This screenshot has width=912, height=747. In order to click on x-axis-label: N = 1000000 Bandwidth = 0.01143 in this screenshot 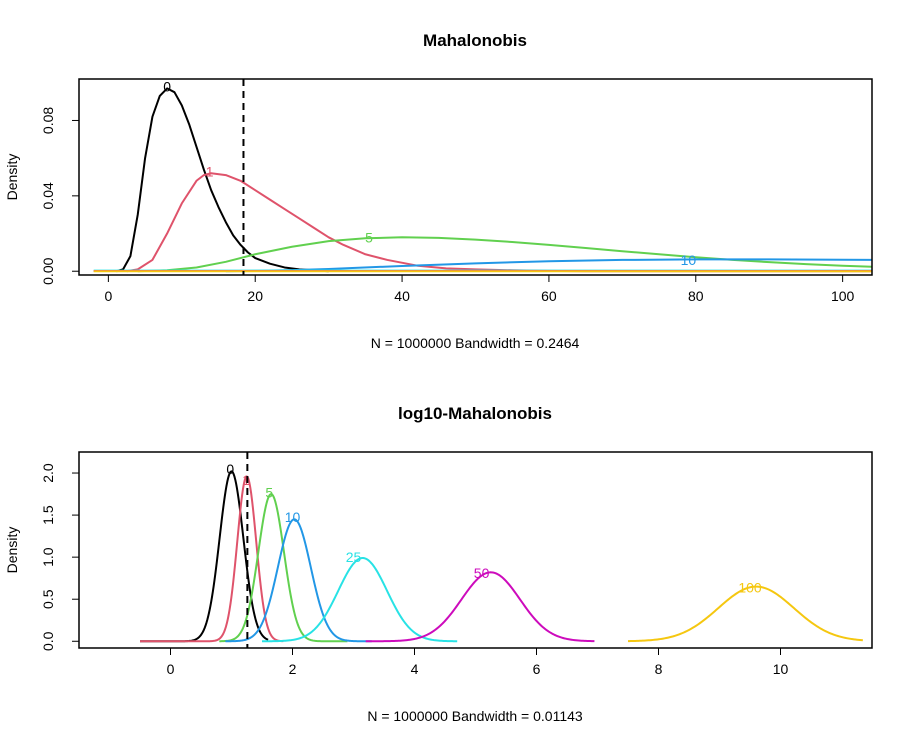, I will do `click(475, 716)`.